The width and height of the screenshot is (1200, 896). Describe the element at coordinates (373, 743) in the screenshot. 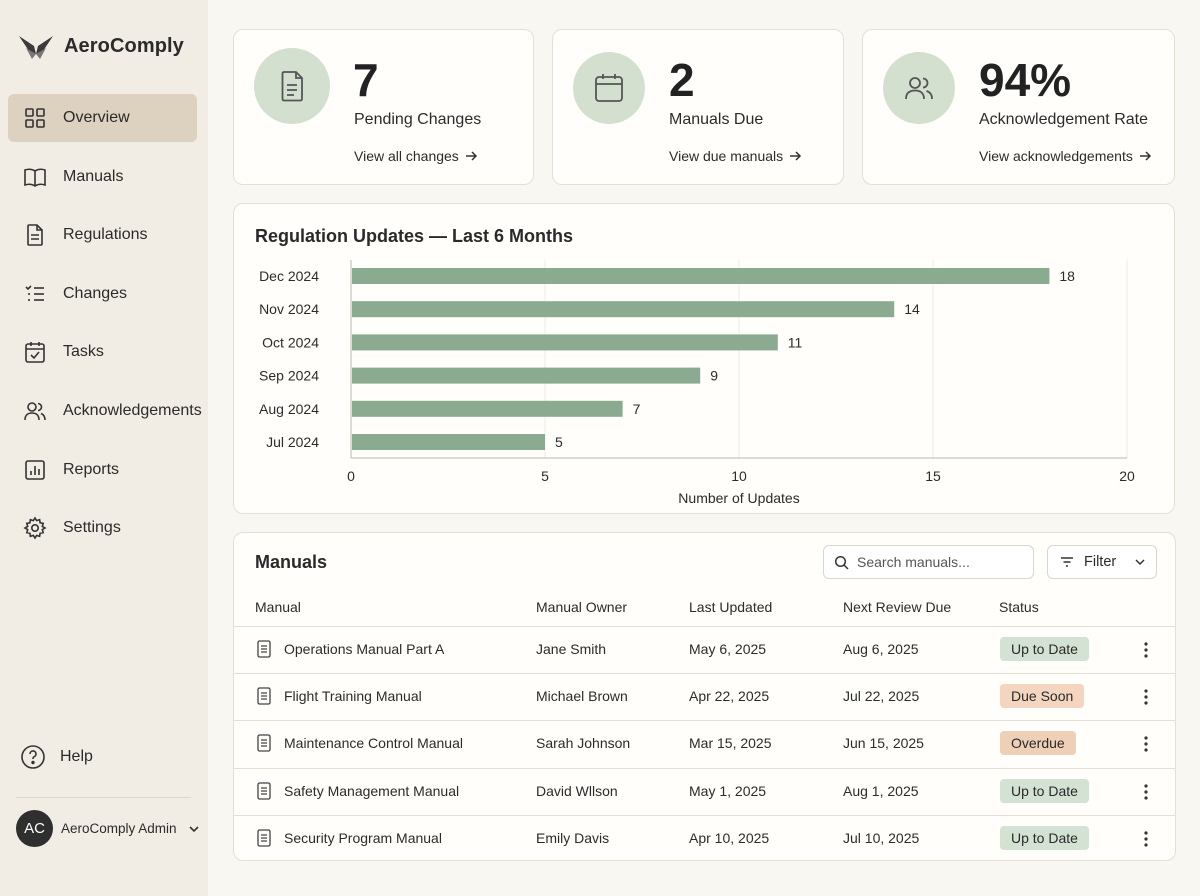

I see `manual-name: Maintenance Control Manual` at that location.